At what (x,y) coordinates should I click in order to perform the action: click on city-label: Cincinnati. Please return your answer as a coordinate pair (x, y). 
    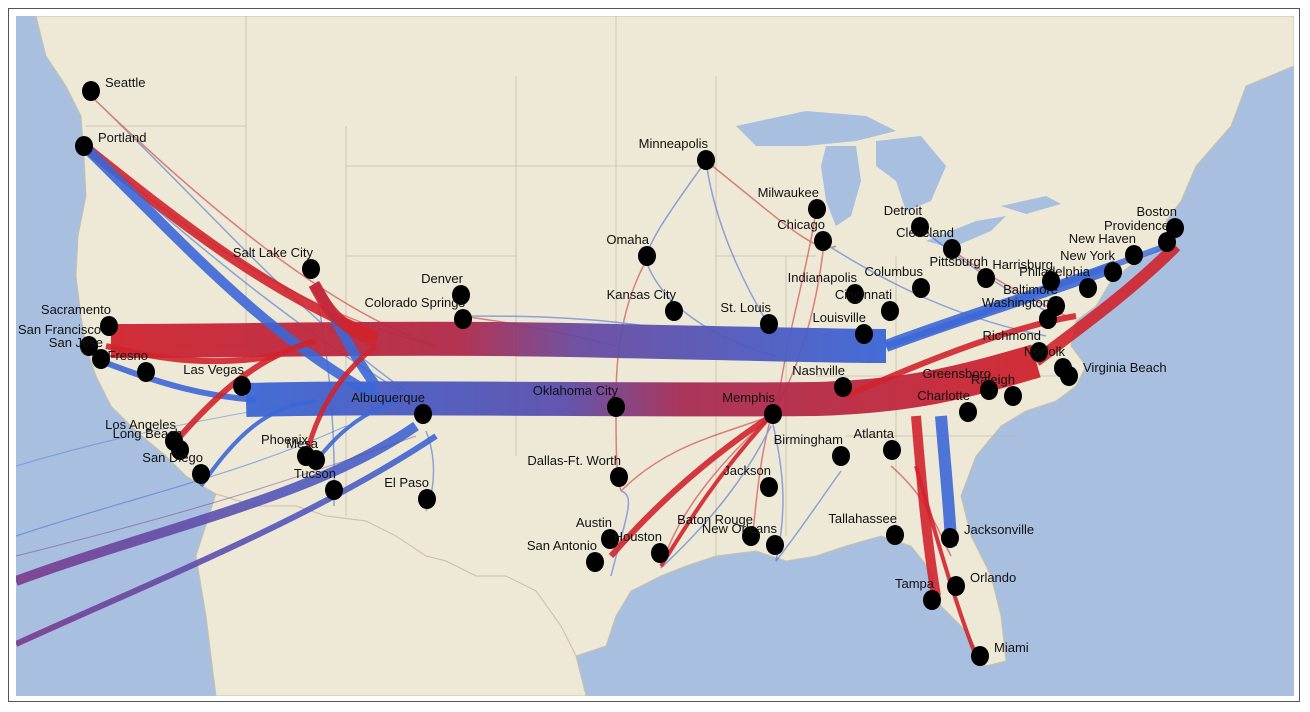
    Looking at the image, I should click on (863, 294).